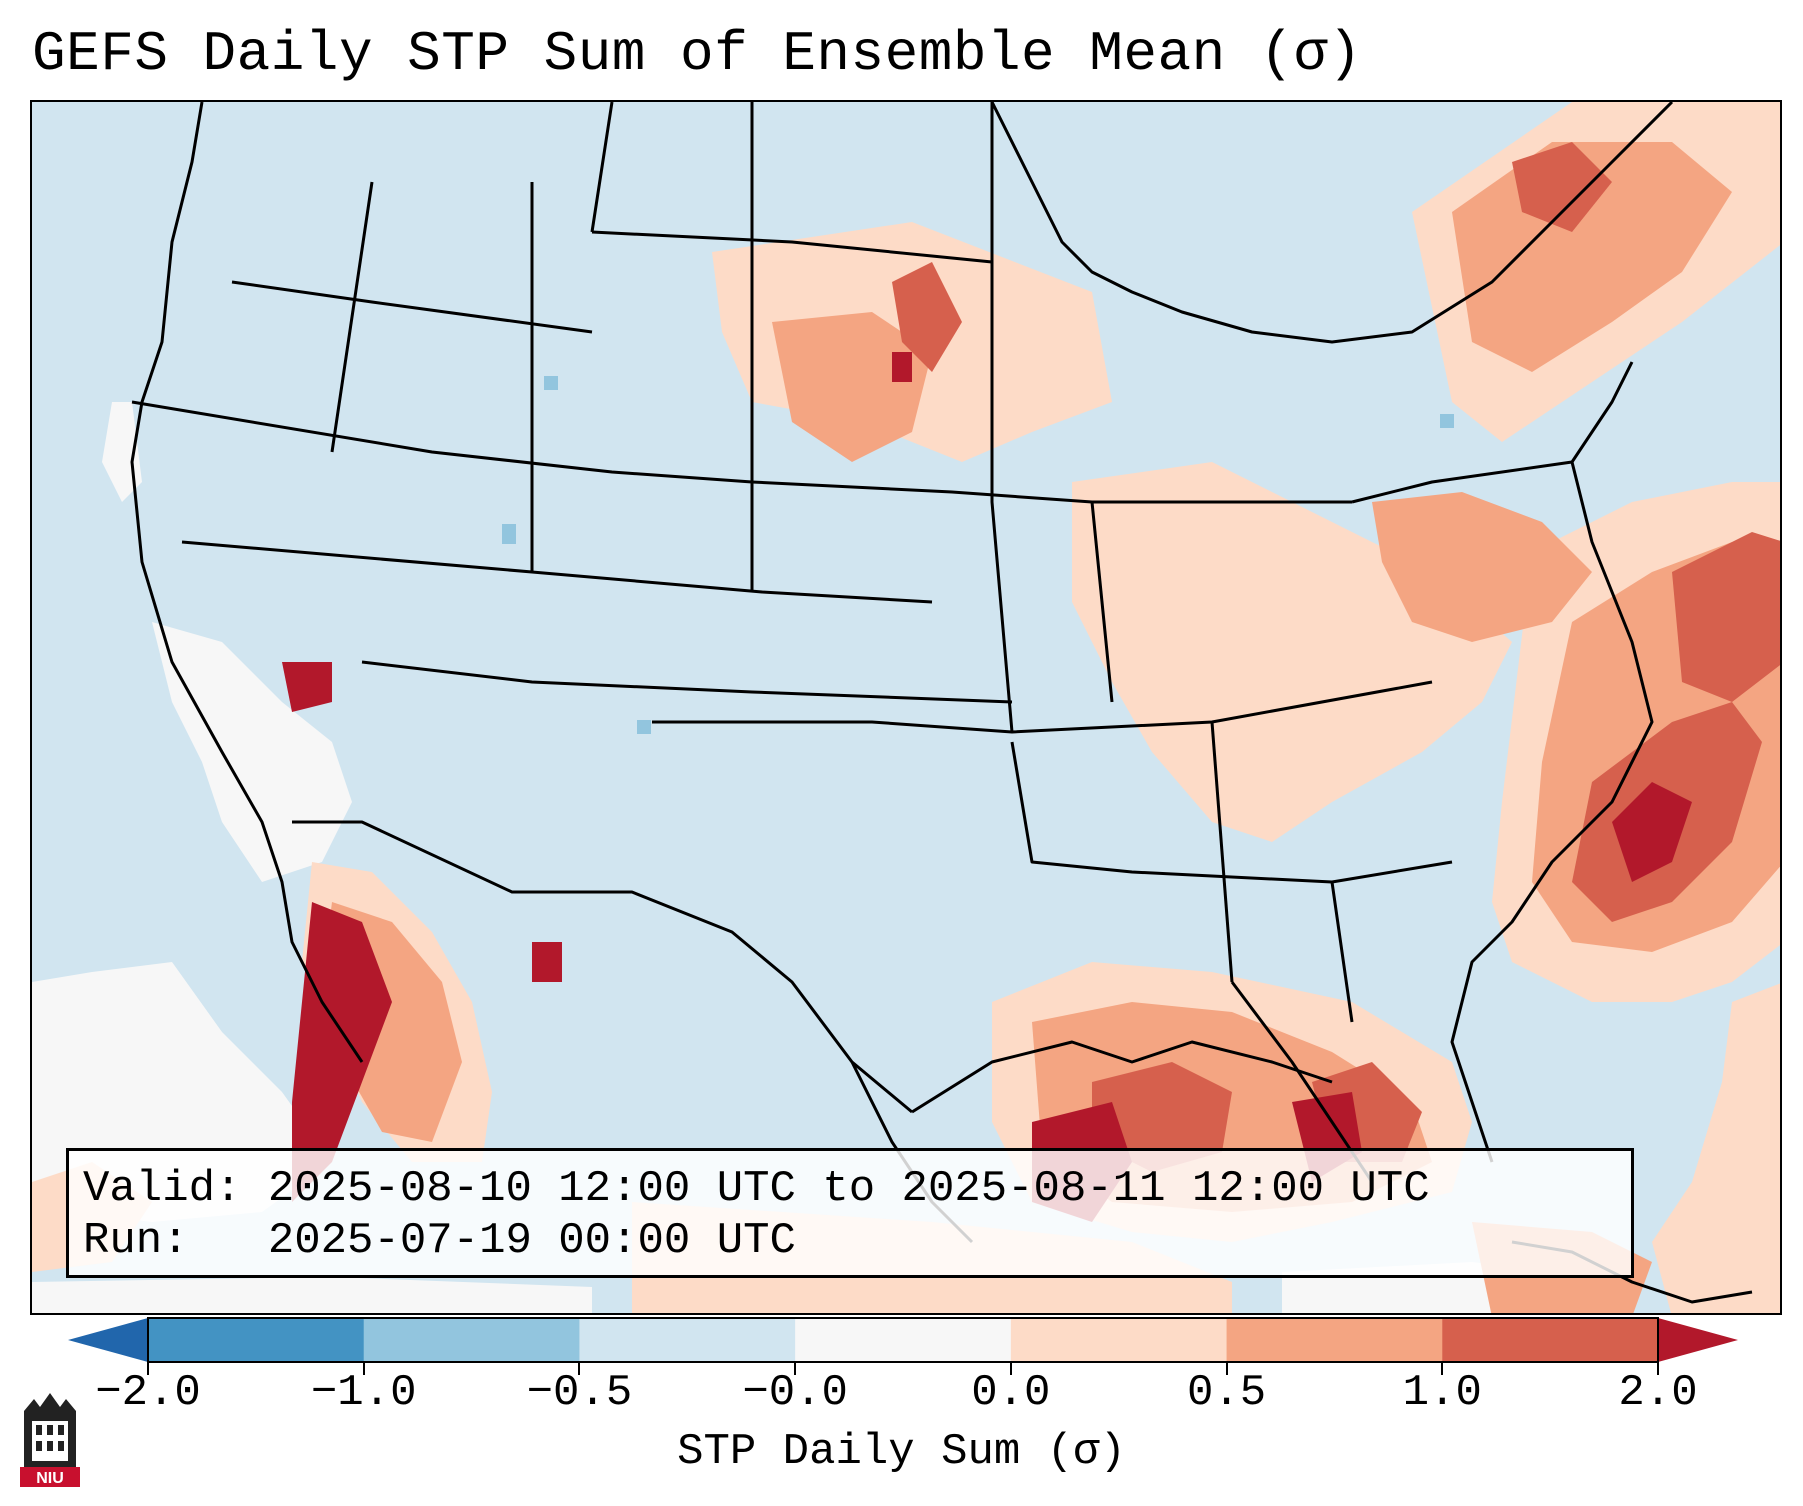  What do you see at coordinates (697, 54) in the screenshot?
I see `chart-title: GEFS Daily STP Sum of Ensemble Mean (σ)` at bounding box center [697, 54].